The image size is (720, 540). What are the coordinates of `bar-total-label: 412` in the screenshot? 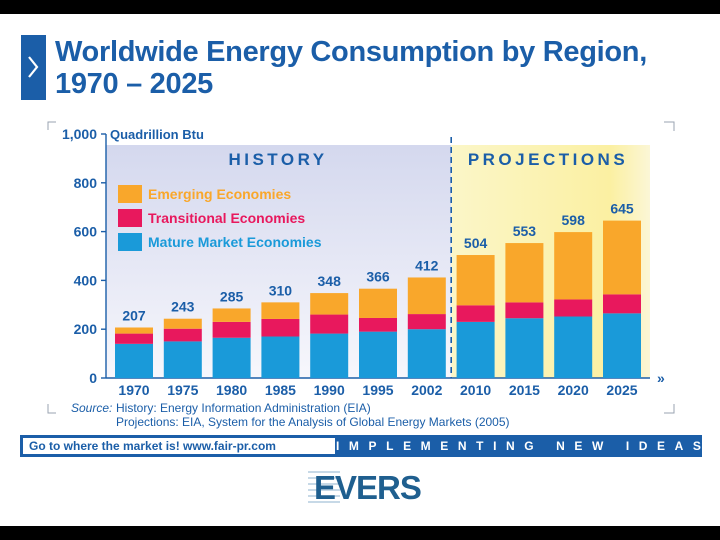 It's located at (427, 265).